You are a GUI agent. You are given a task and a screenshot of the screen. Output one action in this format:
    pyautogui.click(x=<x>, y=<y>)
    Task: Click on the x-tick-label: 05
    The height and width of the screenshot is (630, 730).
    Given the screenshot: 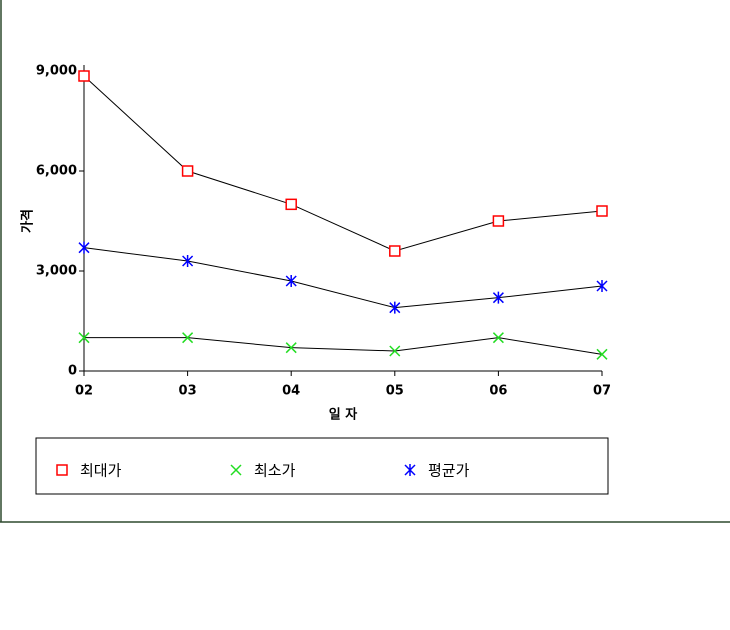 What is the action you would take?
    pyautogui.click(x=395, y=391)
    